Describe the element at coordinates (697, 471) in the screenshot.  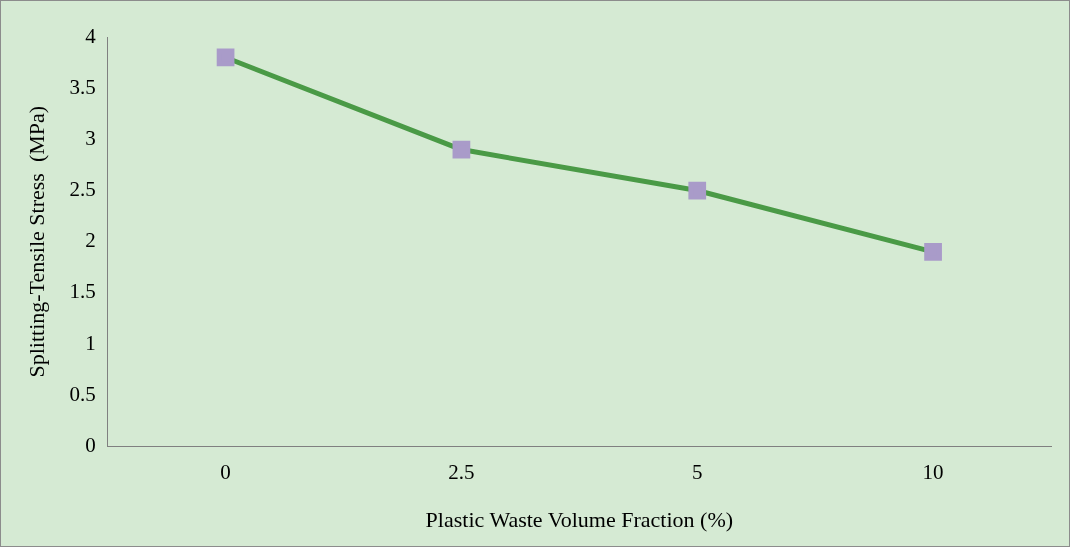
I see `x-tick-label: 5` at that location.